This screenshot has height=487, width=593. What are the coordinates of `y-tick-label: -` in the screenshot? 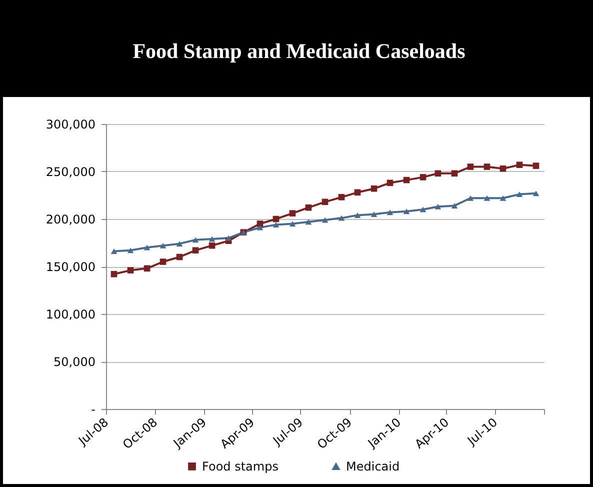 It's located at (93, 409).